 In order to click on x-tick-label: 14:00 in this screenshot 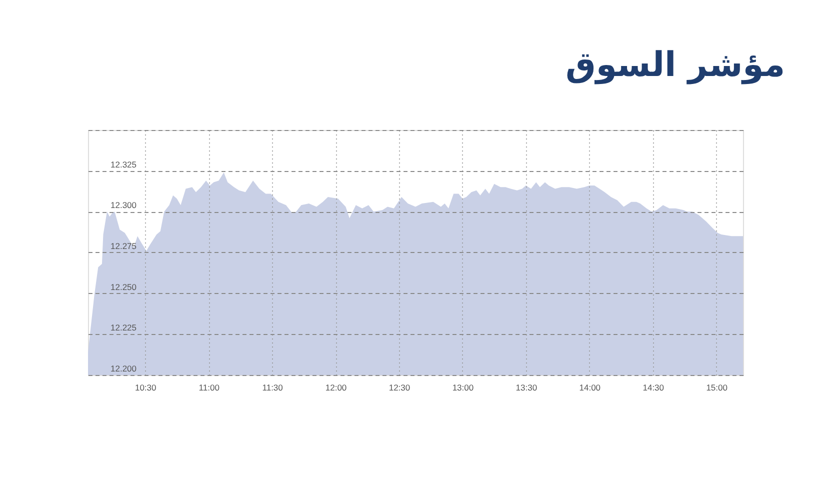, I will do `click(590, 387)`.